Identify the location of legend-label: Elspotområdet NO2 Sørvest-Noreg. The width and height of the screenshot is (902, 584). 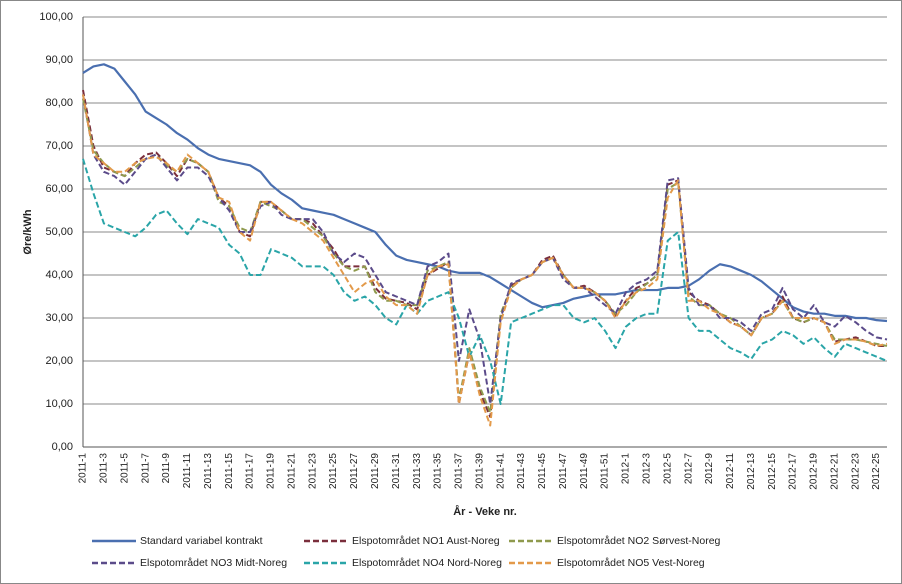
(639, 541).